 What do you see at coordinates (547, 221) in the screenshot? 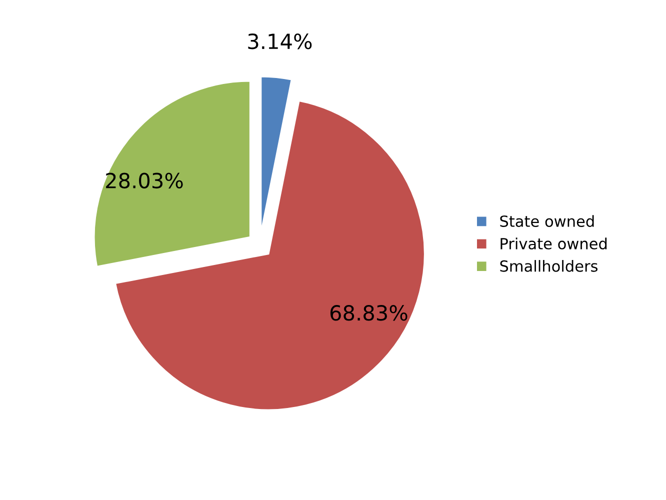
I see `legend-label: State owned` at bounding box center [547, 221].